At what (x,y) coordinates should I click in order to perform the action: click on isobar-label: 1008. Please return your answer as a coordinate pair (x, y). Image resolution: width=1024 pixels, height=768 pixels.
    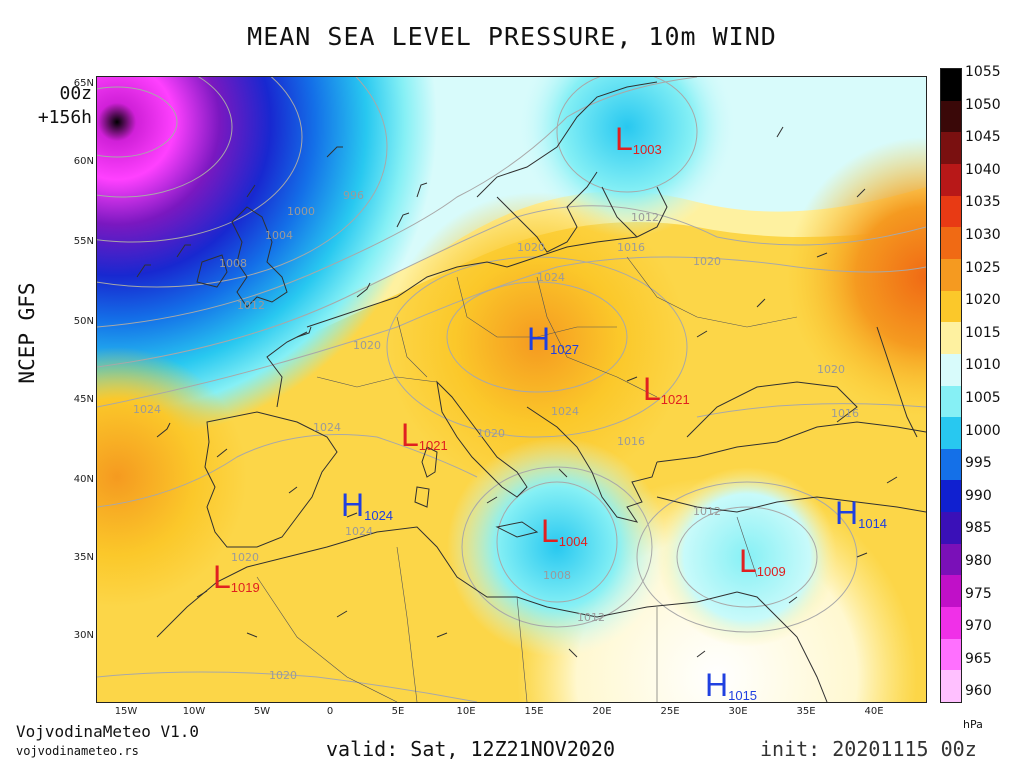
    Looking at the image, I should click on (557, 575).